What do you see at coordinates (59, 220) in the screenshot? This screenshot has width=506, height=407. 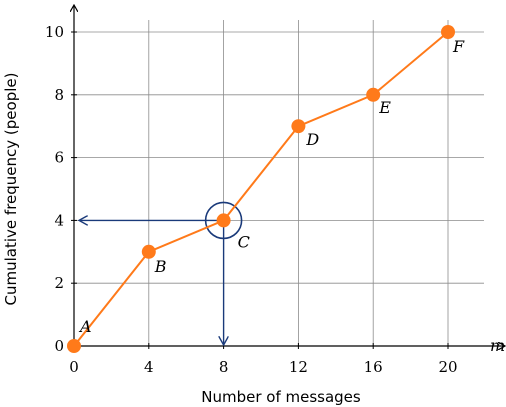 I see `y-tick-label: 4` at bounding box center [59, 220].